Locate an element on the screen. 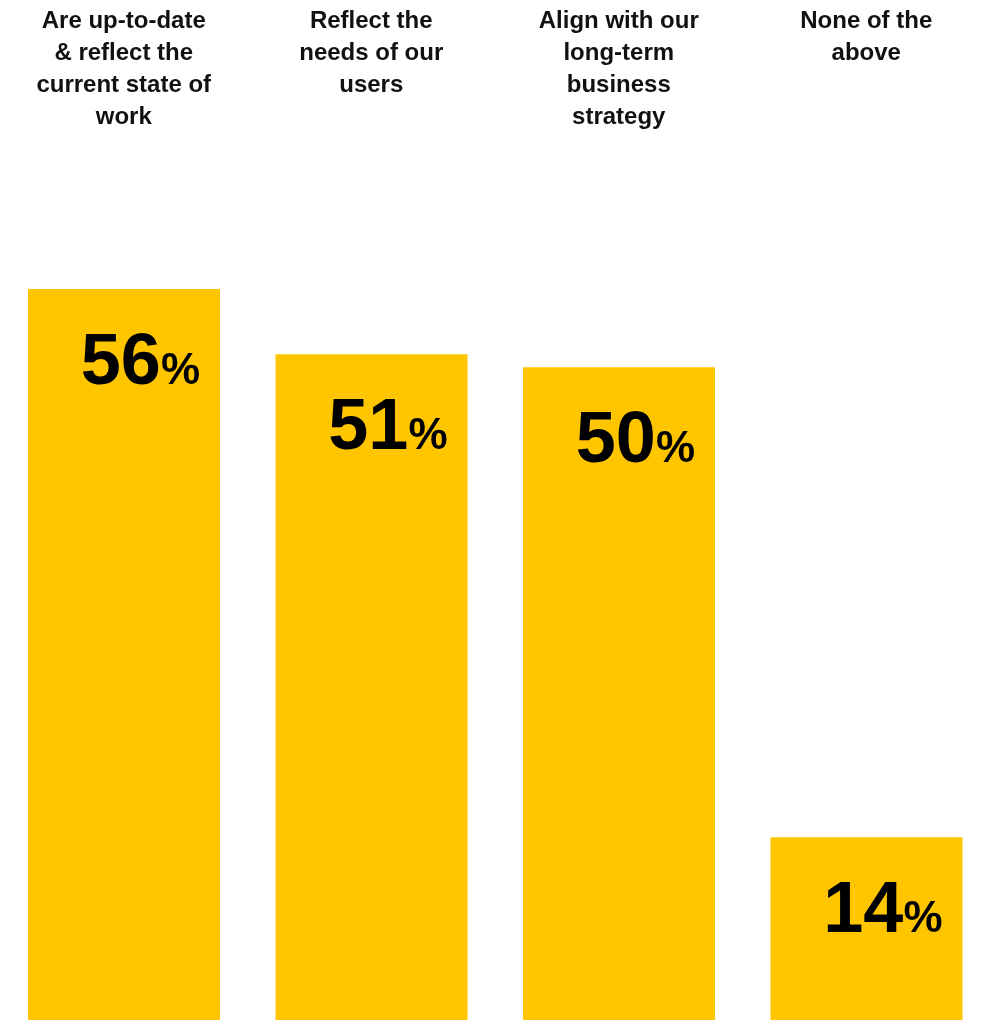 The image size is (990, 1020). data-label: 56% is located at coordinates (140, 359).